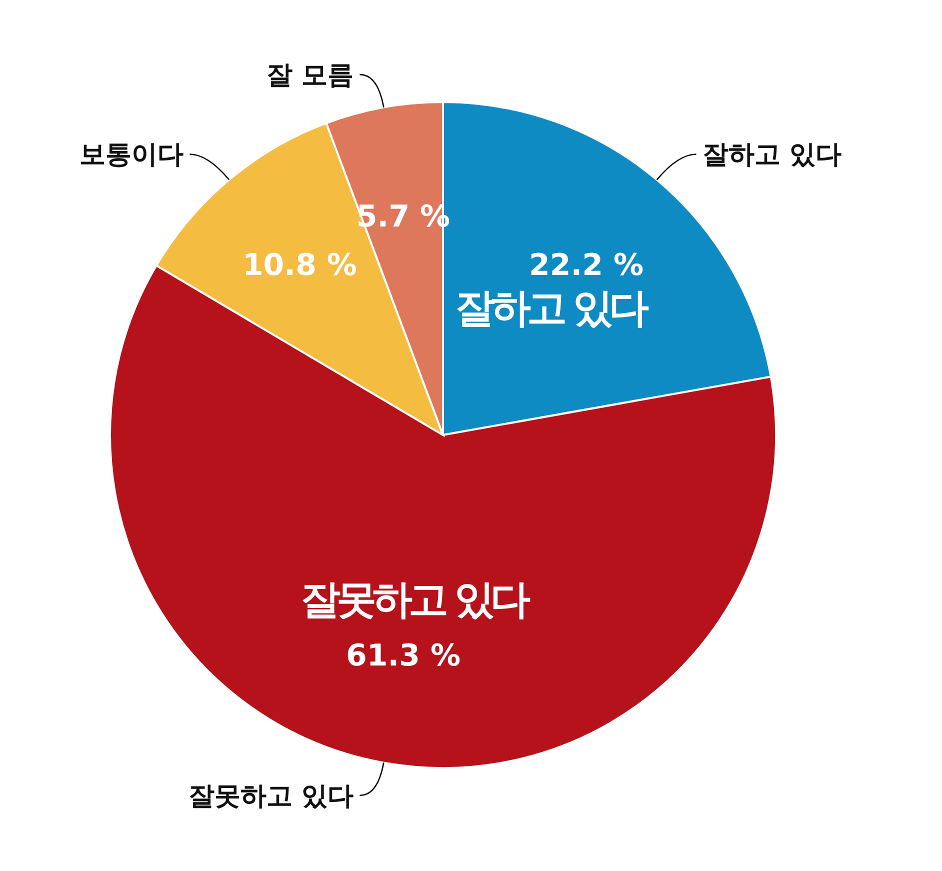  What do you see at coordinates (132, 155) in the screenshot?
I see `slice-label: 보통이다` at bounding box center [132, 155].